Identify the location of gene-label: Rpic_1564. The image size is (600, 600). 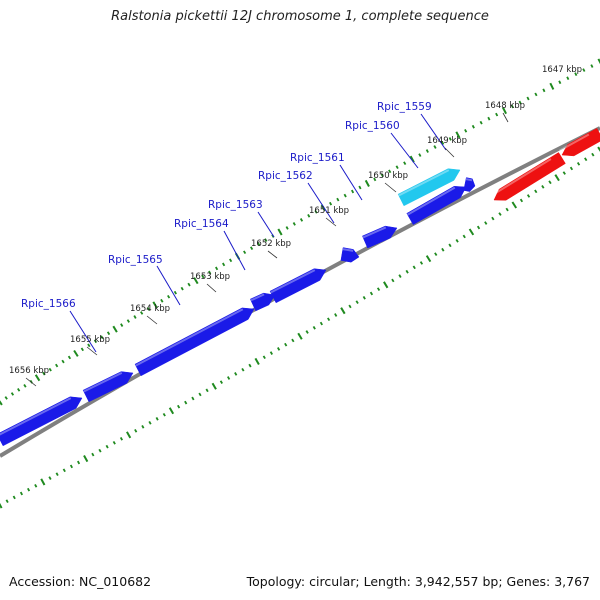
(201, 224).